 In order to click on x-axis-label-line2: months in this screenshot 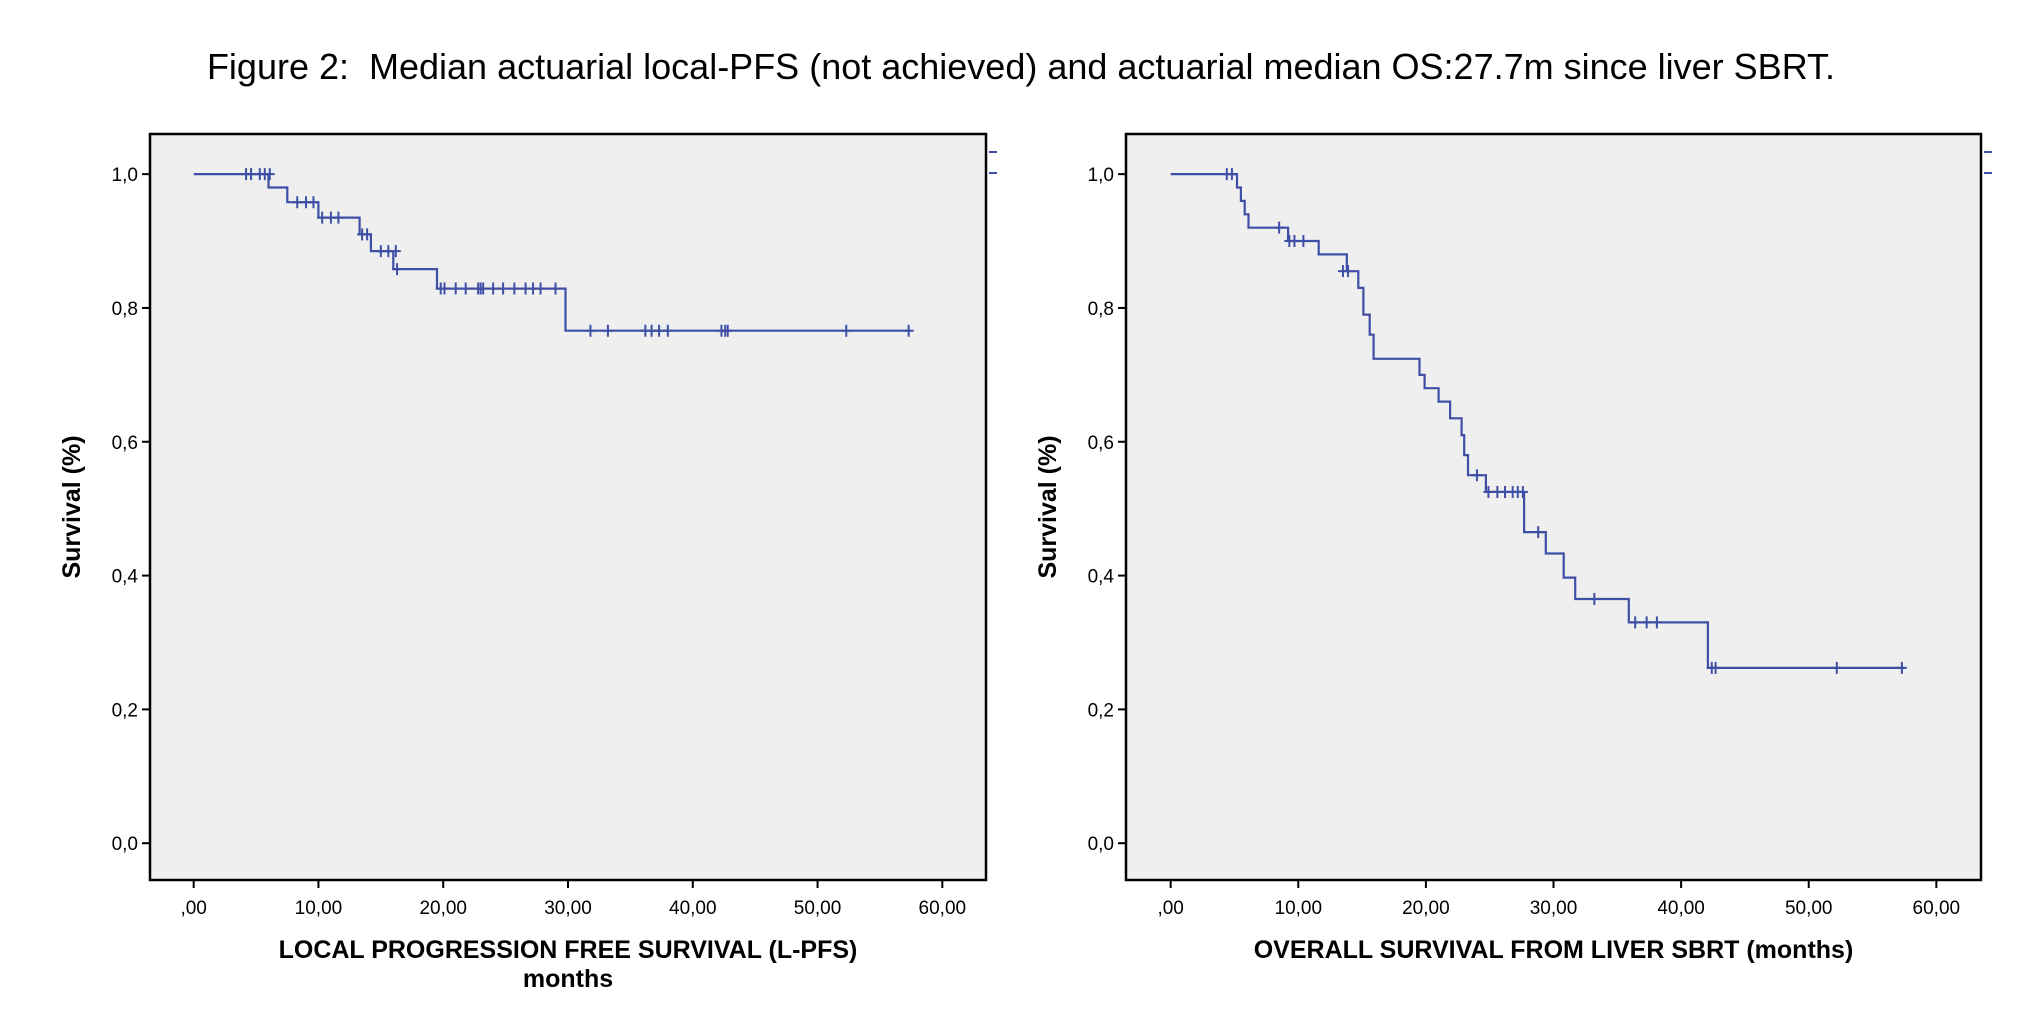, I will do `click(568, 979)`.